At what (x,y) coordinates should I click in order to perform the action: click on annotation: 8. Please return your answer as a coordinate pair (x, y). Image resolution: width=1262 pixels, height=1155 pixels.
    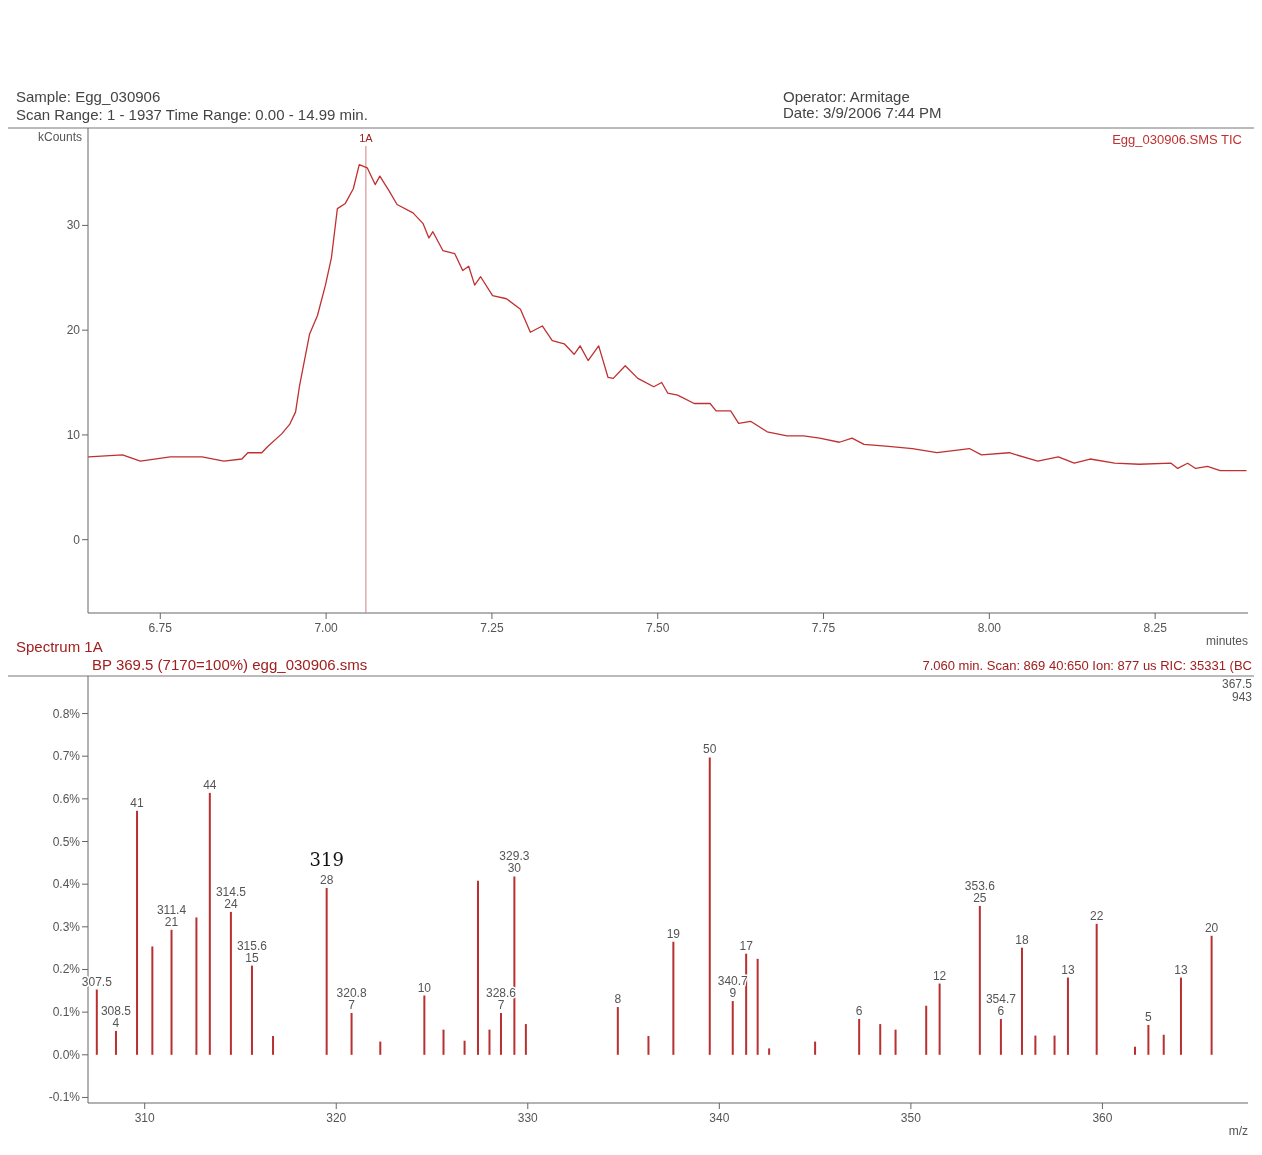
    Looking at the image, I should click on (618, 999).